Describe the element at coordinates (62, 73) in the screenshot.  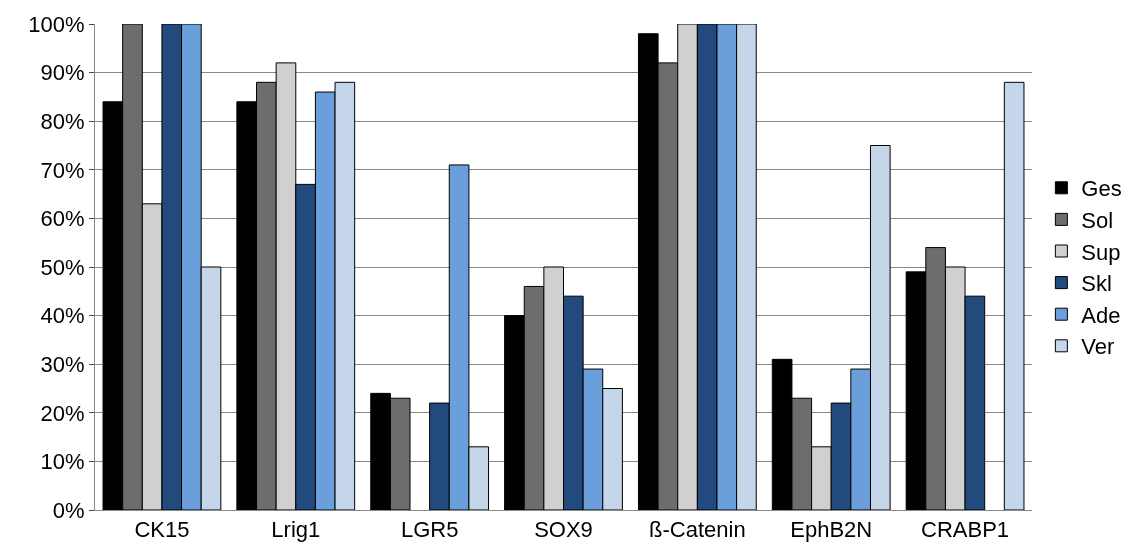
I see `y-tick-label: 90%` at that location.